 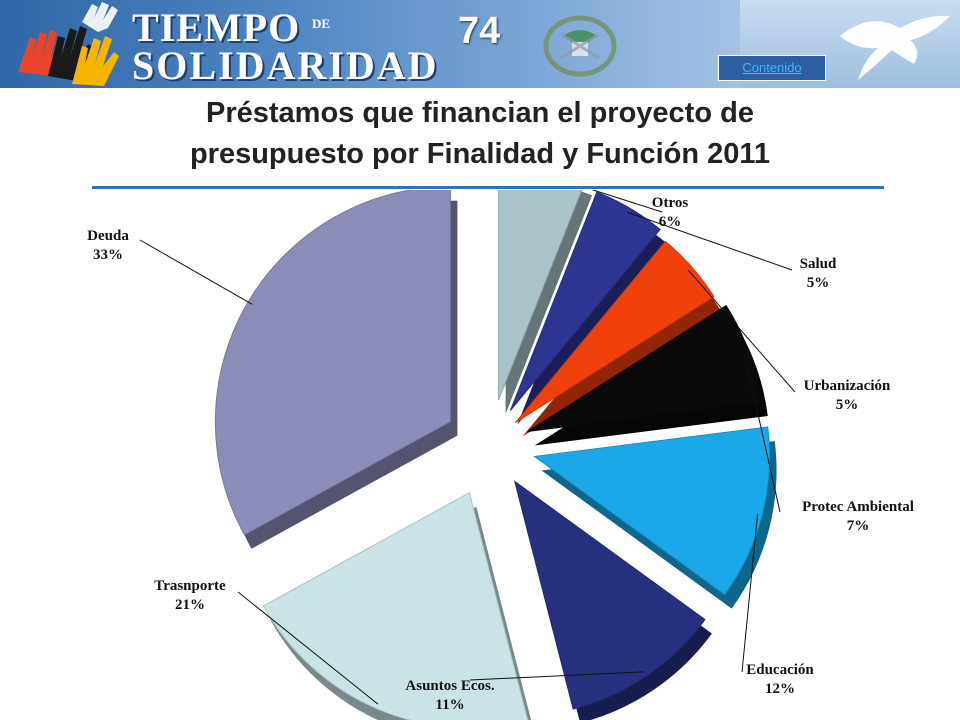 What do you see at coordinates (762, 433) in the screenshot?
I see `leader-line-protec-ambiental` at bounding box center [762, 433].